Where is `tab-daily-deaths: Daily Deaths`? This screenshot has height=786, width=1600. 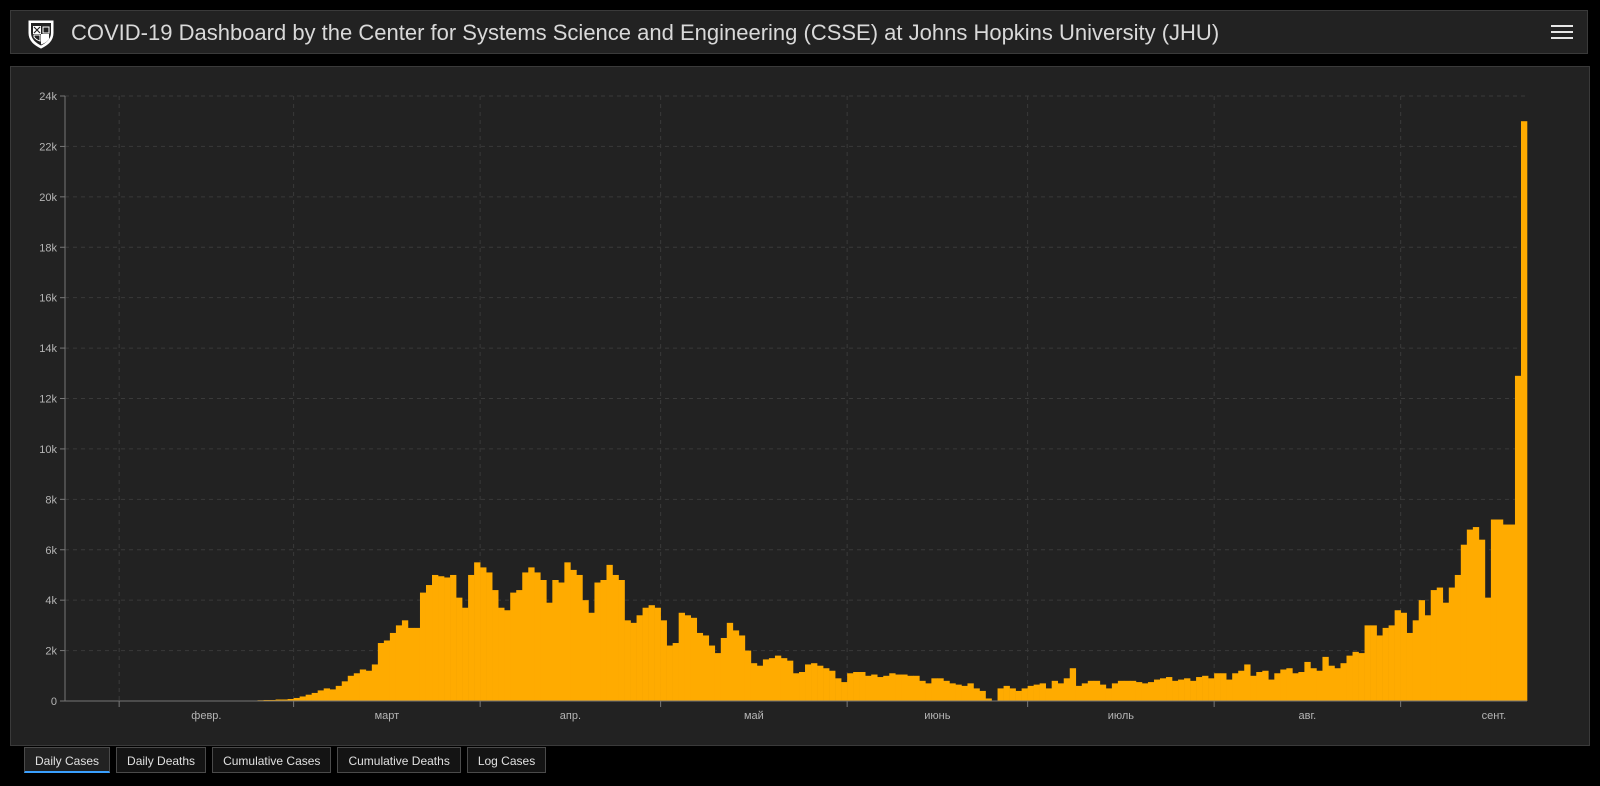 tab-daily-deaths: Daily Deaths is located at coordinates (161, 760).